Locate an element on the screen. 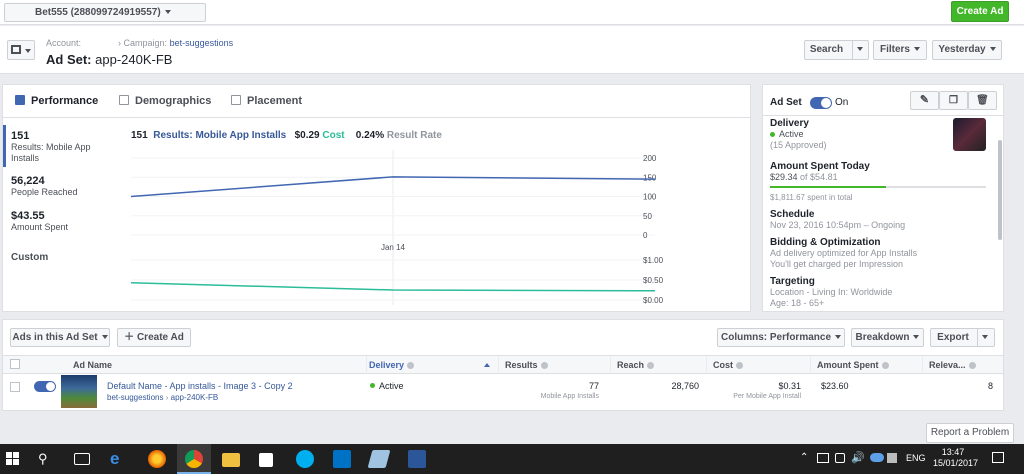  pencil-icon: ✎ is located at coordinates (924, 100).